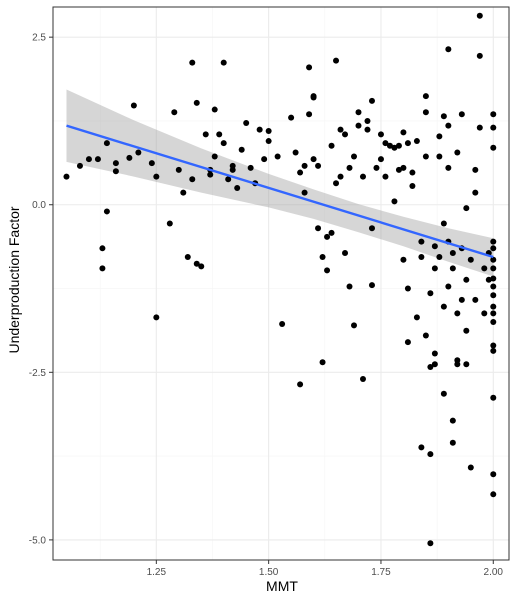  I want to click on y-tick-label: 2.5, so click(39, 38).